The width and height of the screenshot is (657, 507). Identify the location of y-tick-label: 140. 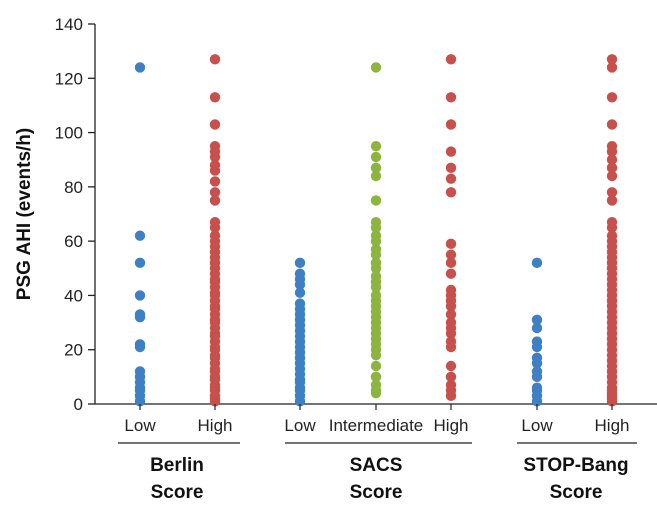
(69, 24).